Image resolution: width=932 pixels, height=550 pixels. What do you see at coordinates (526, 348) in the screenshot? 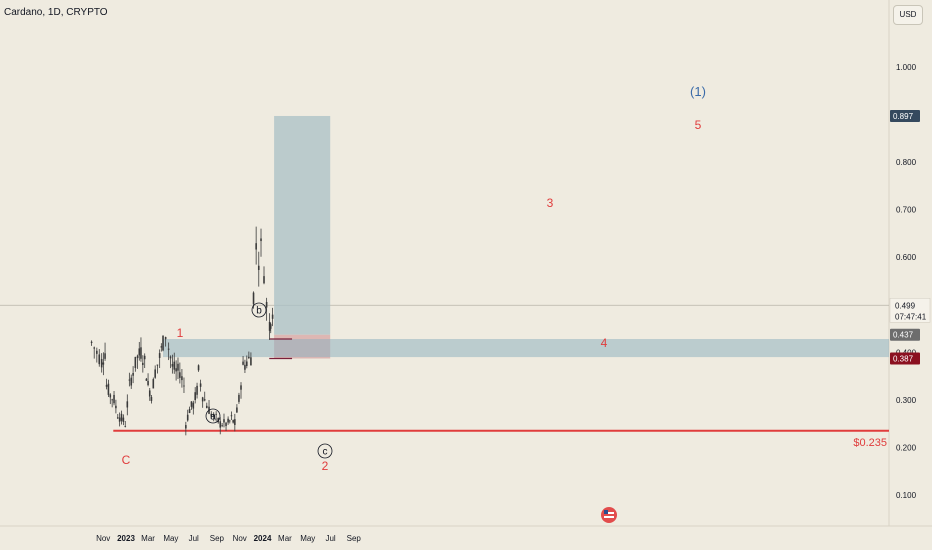
I see `blue-zone` at bounding box center [526, 348].